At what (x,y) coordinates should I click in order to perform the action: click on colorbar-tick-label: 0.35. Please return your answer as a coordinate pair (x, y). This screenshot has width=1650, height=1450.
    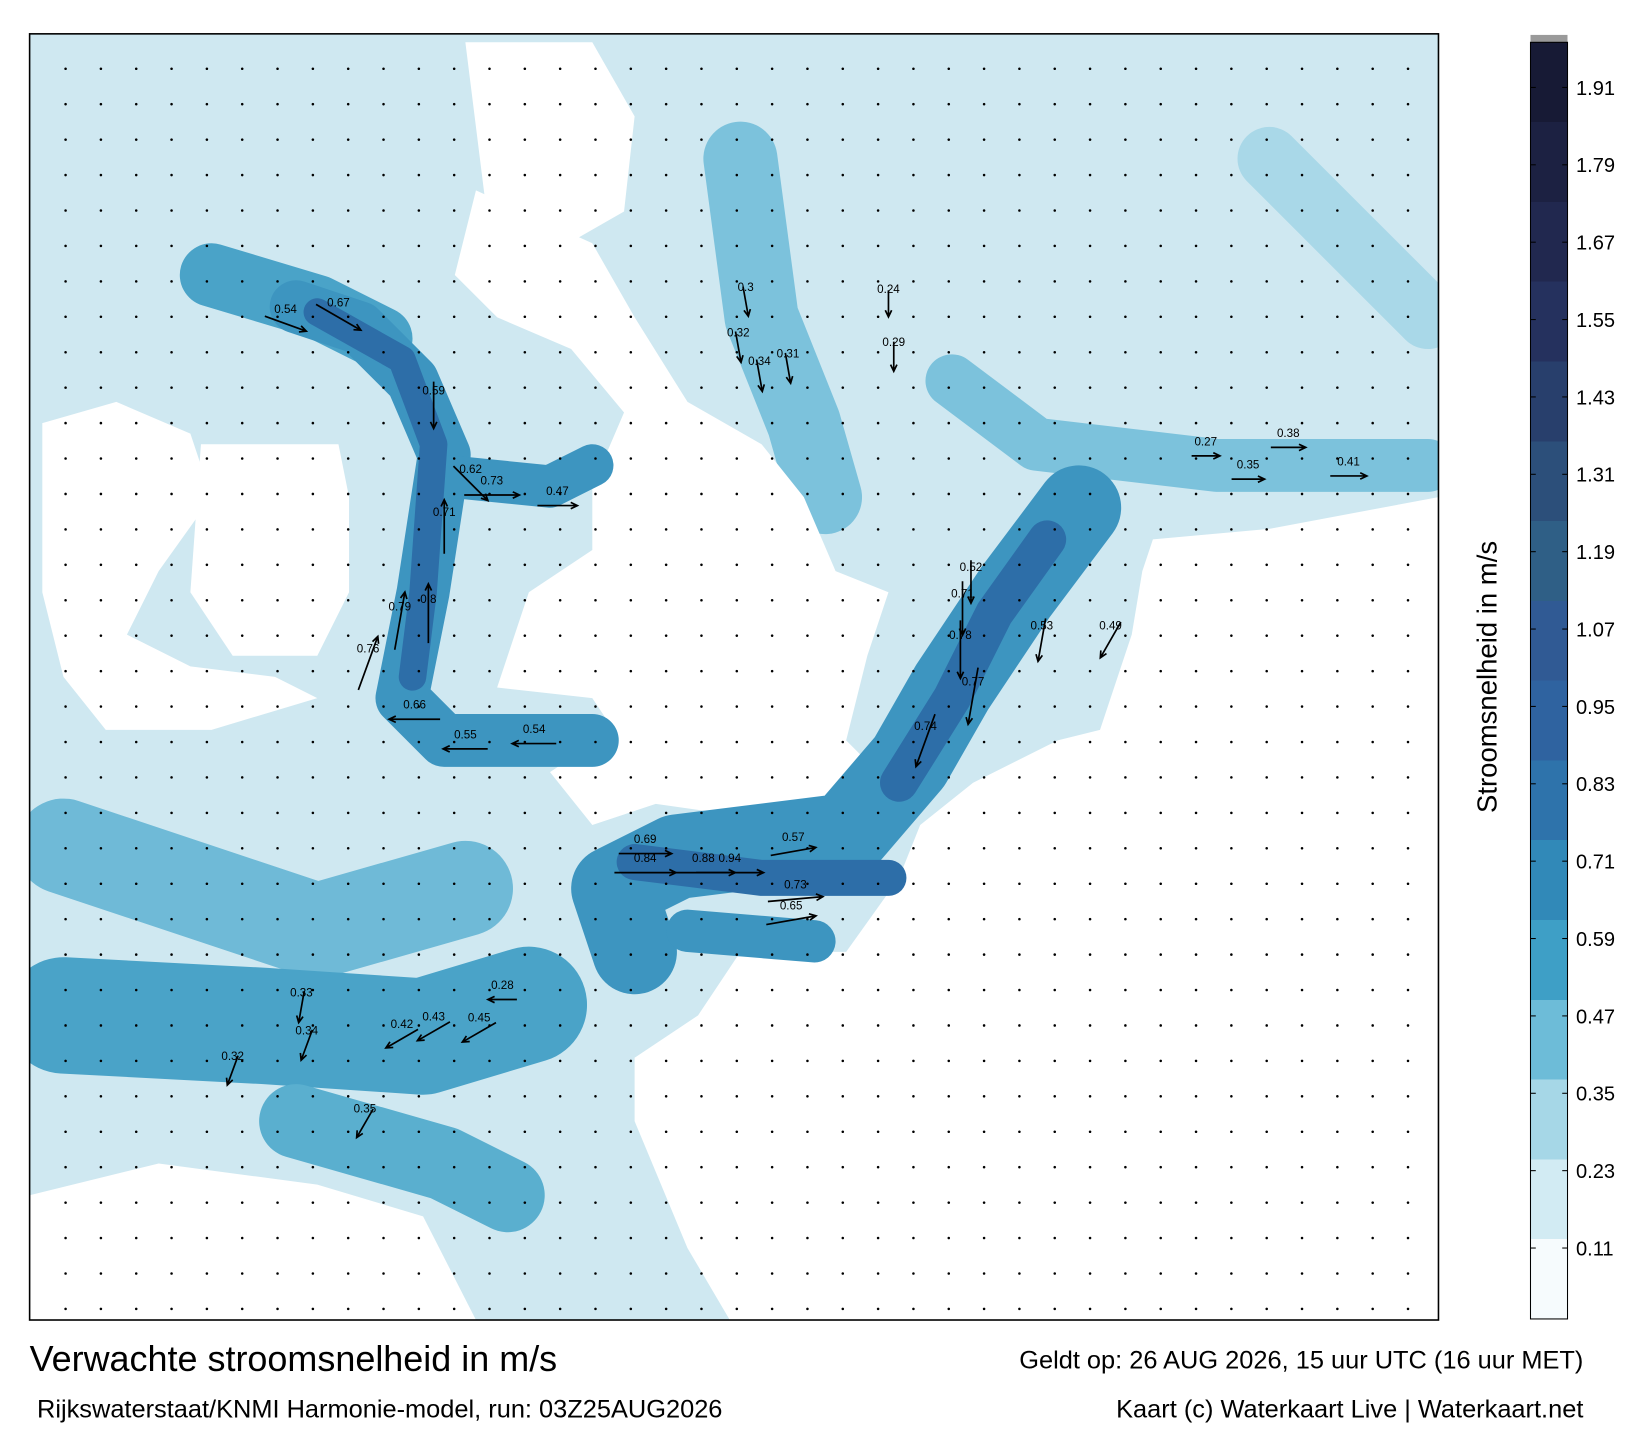
    Looking at the image, I should click on (1595, 1095).